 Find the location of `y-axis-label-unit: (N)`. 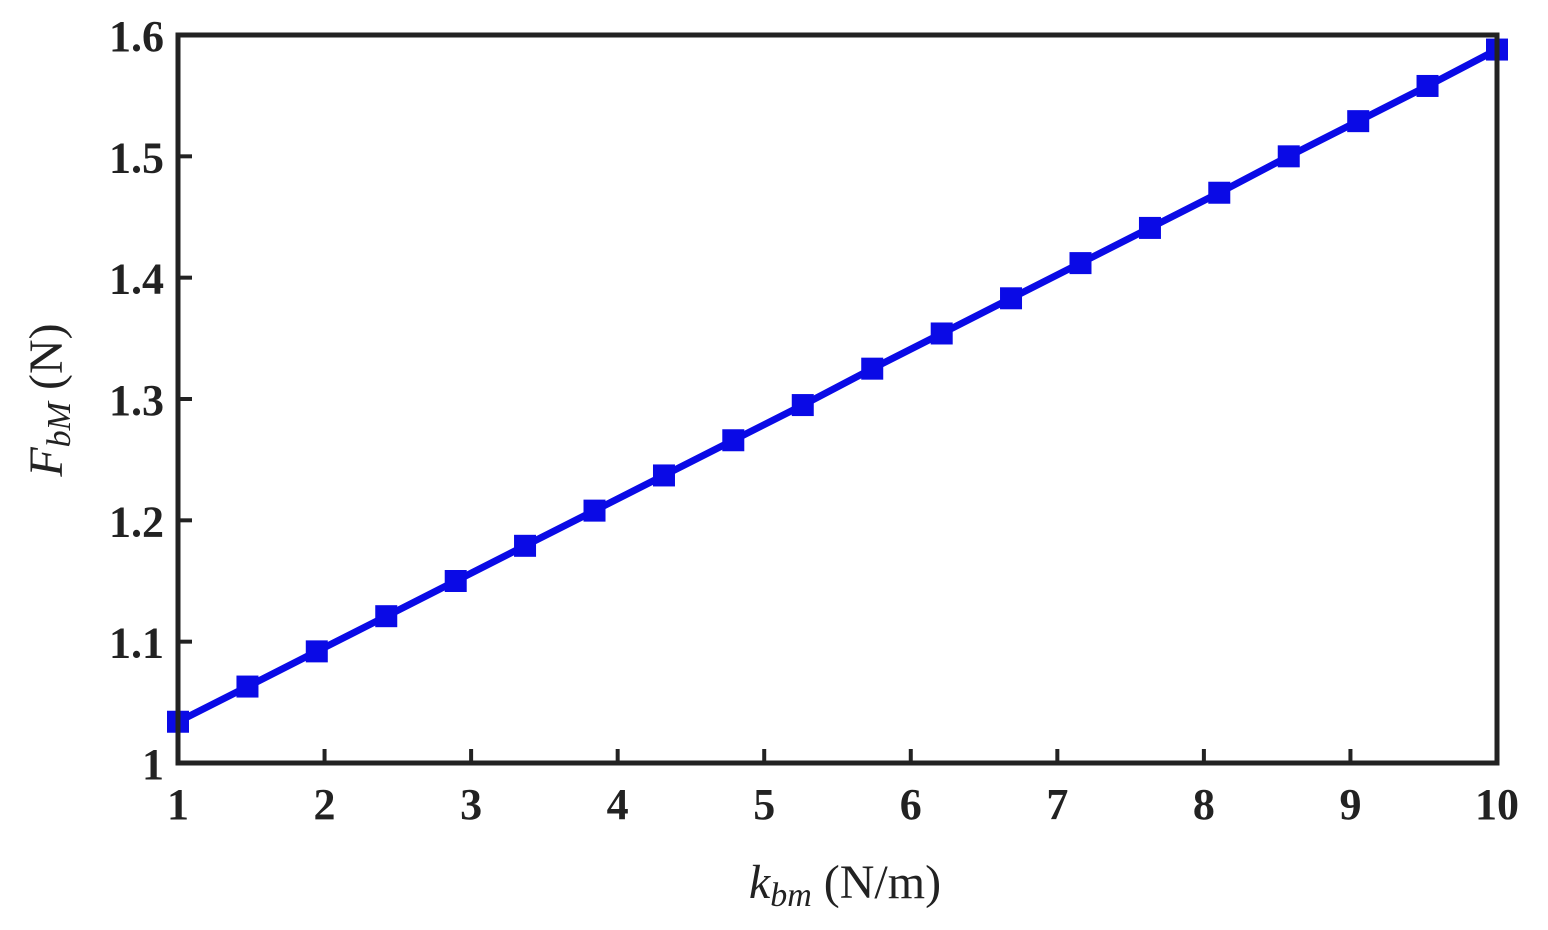

y-axis-label-unit: (N) is located at coordinates (46, 362).